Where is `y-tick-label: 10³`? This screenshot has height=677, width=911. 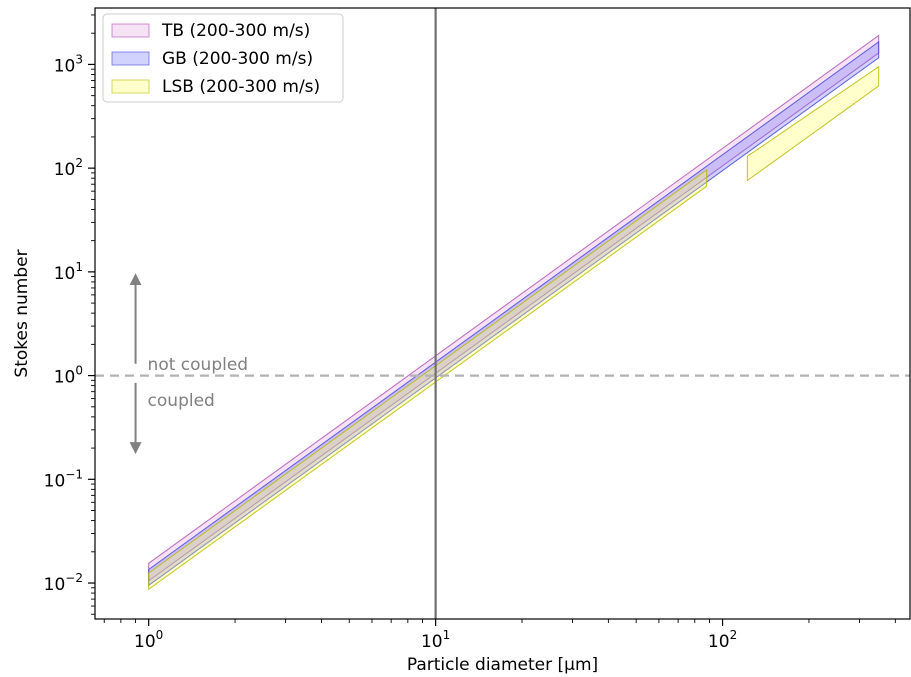
y-tick-label: 10³ is located at coordinates (68, 64).